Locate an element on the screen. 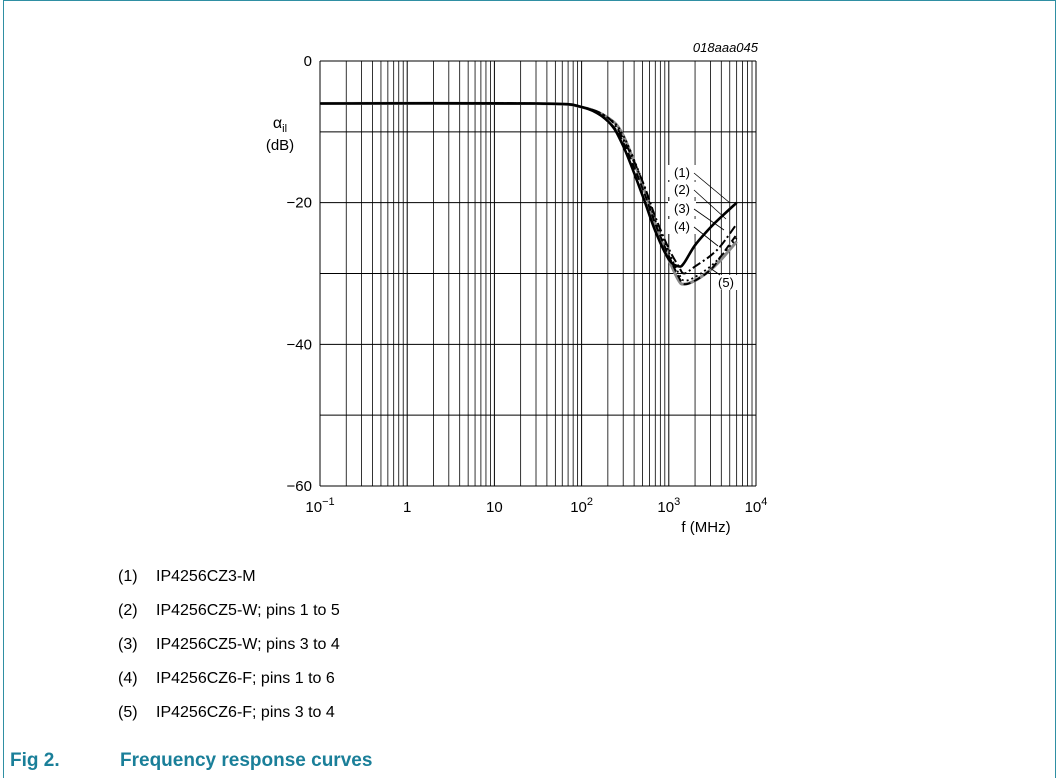 The height and width of the screenshot is (781, 1064). series-label: (5) is located at coordinates (726, 282).